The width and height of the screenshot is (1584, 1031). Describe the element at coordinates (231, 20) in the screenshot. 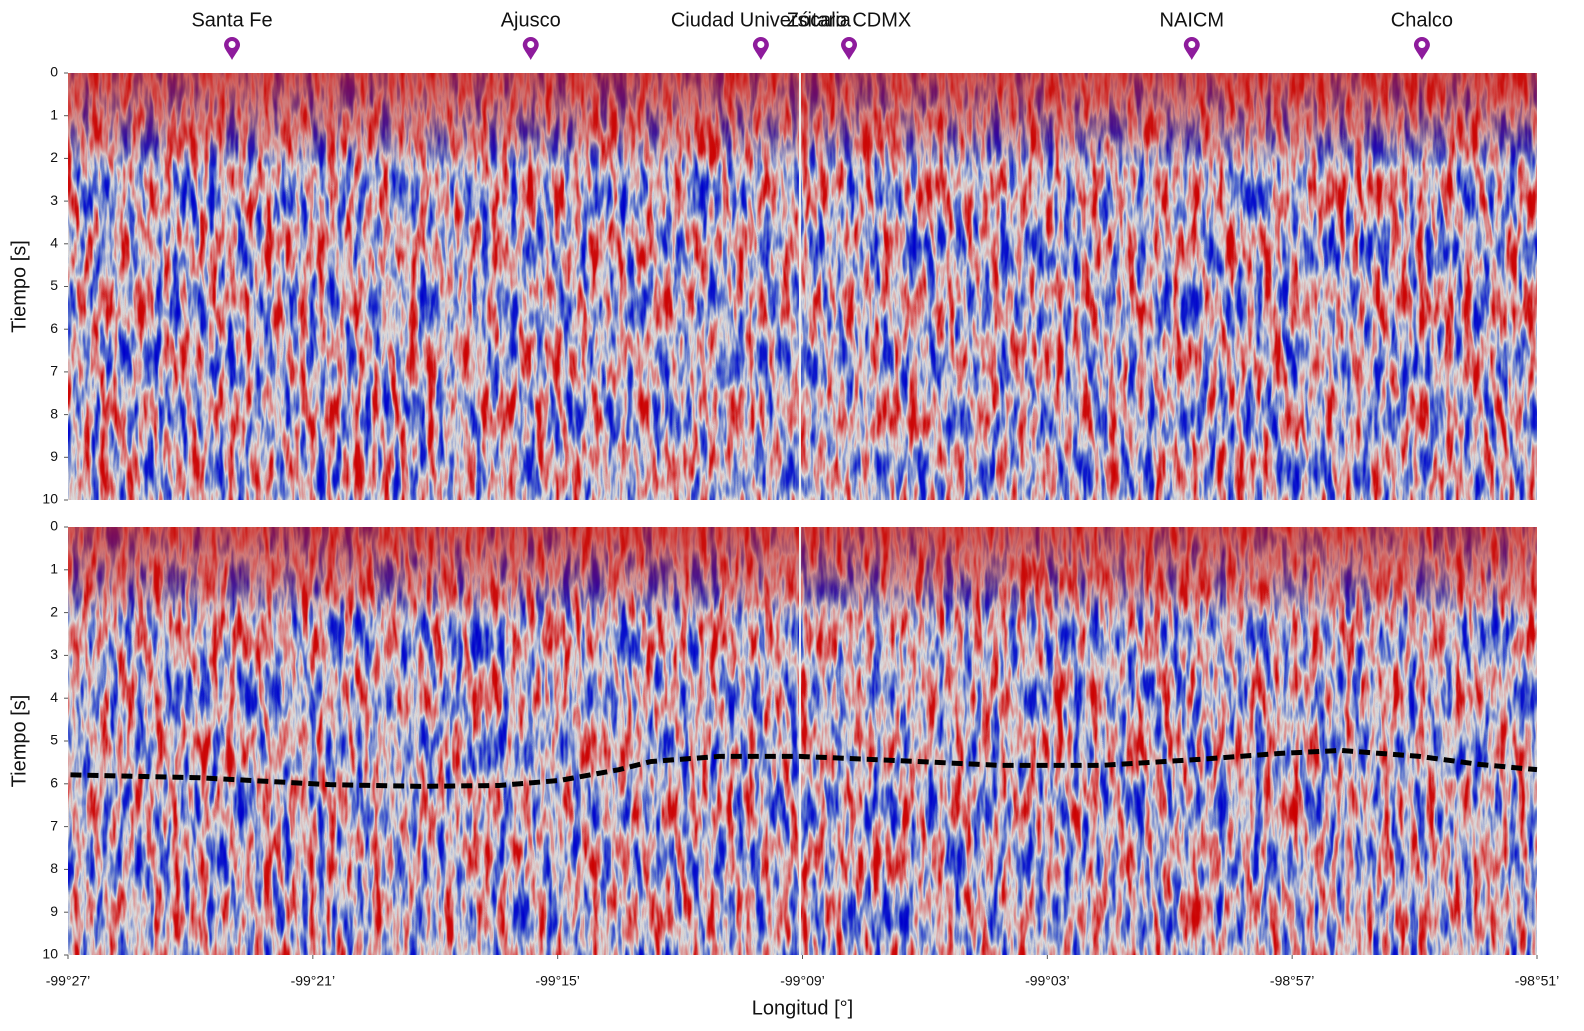

I see `station-label: Santa Fe` at that location.